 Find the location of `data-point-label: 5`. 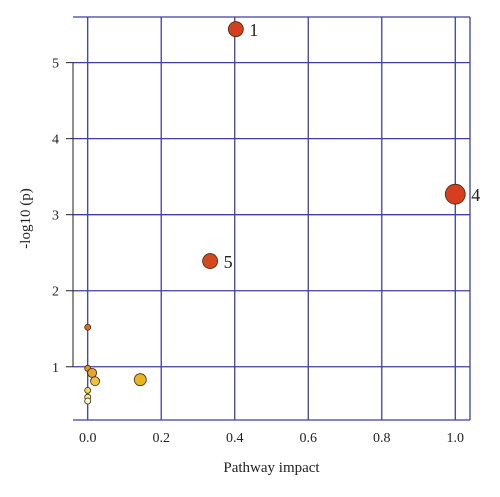

data-point-label: 5 is located at coordinates (228, 262).